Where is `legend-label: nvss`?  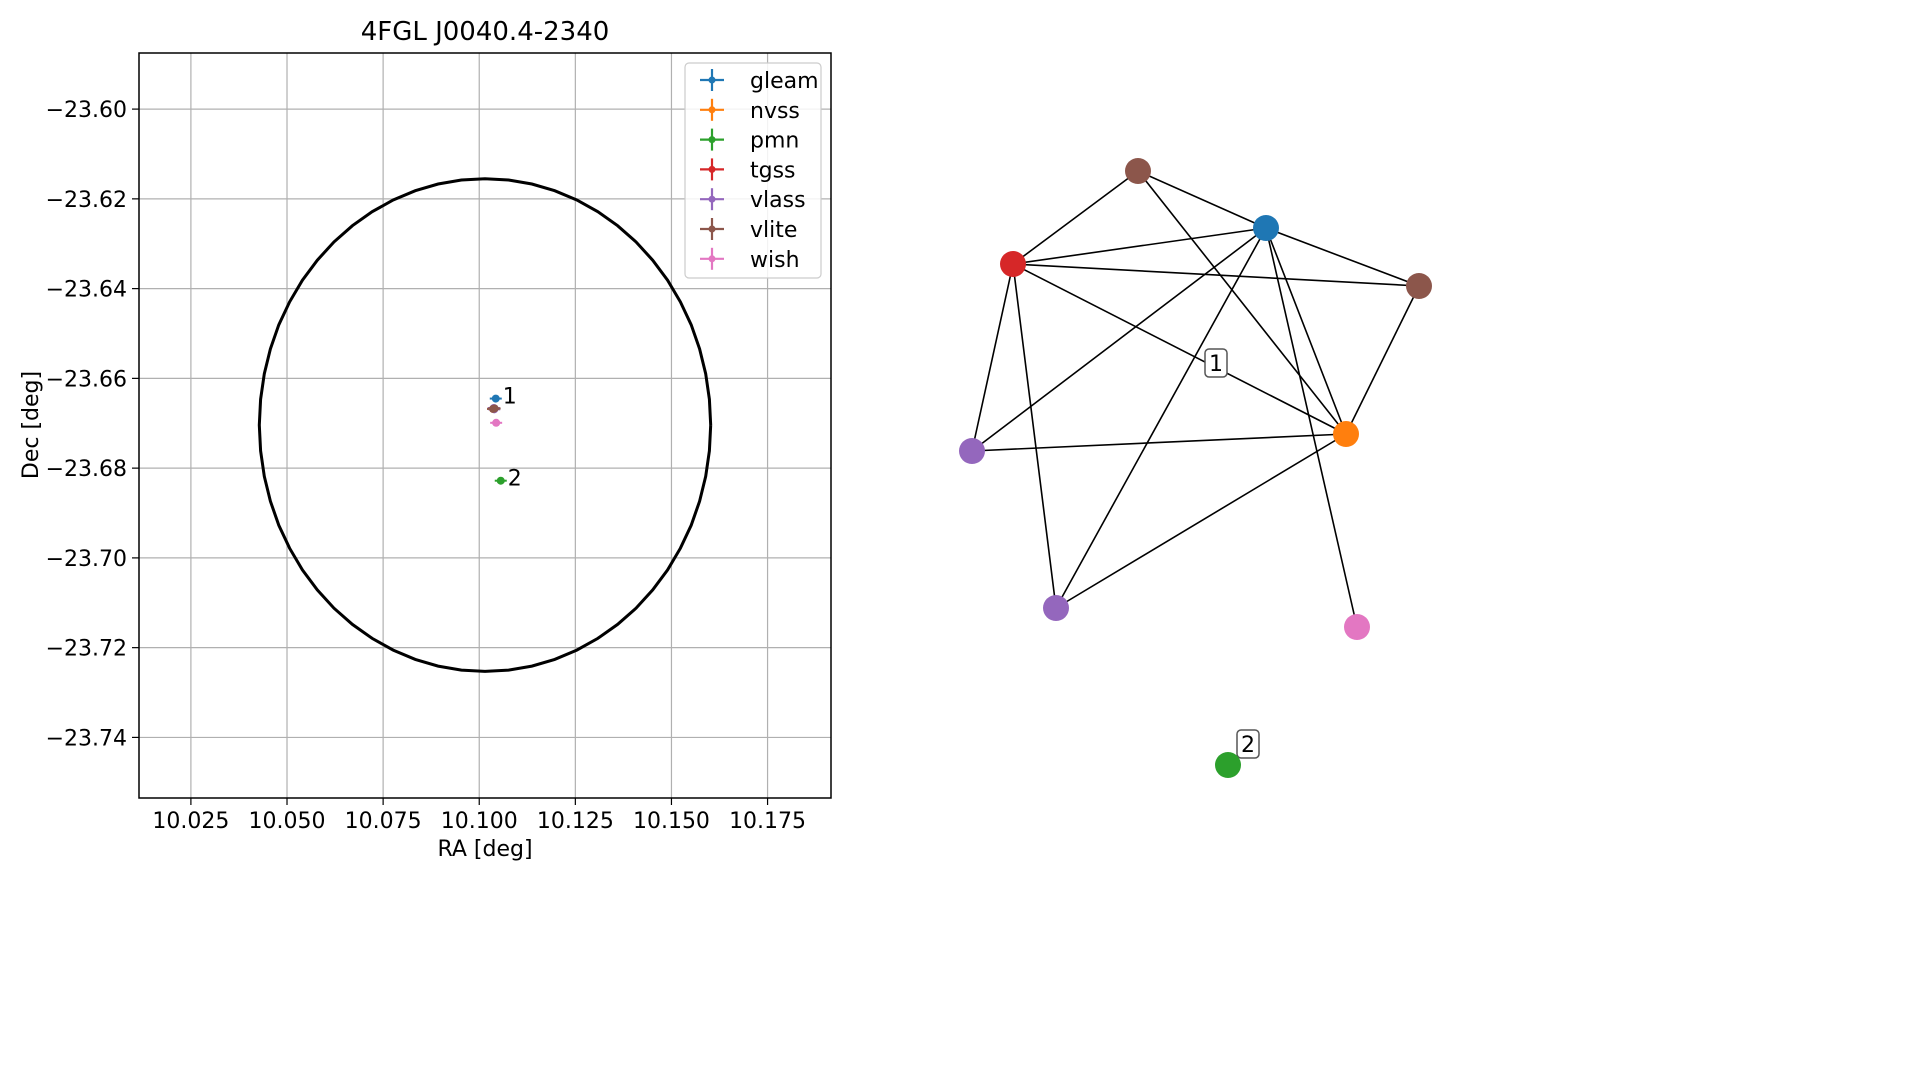 legend-label: nvss is located at coordinates (775, 111).